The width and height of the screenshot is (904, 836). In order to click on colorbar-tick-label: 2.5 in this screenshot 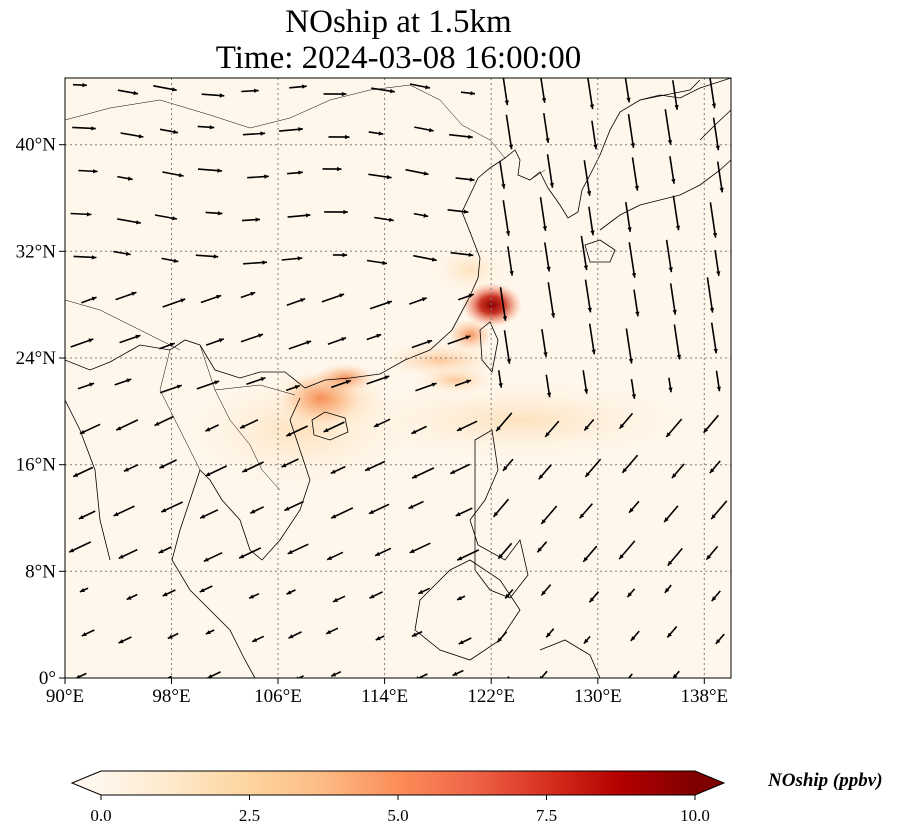, I will do `click(249, 815)`.